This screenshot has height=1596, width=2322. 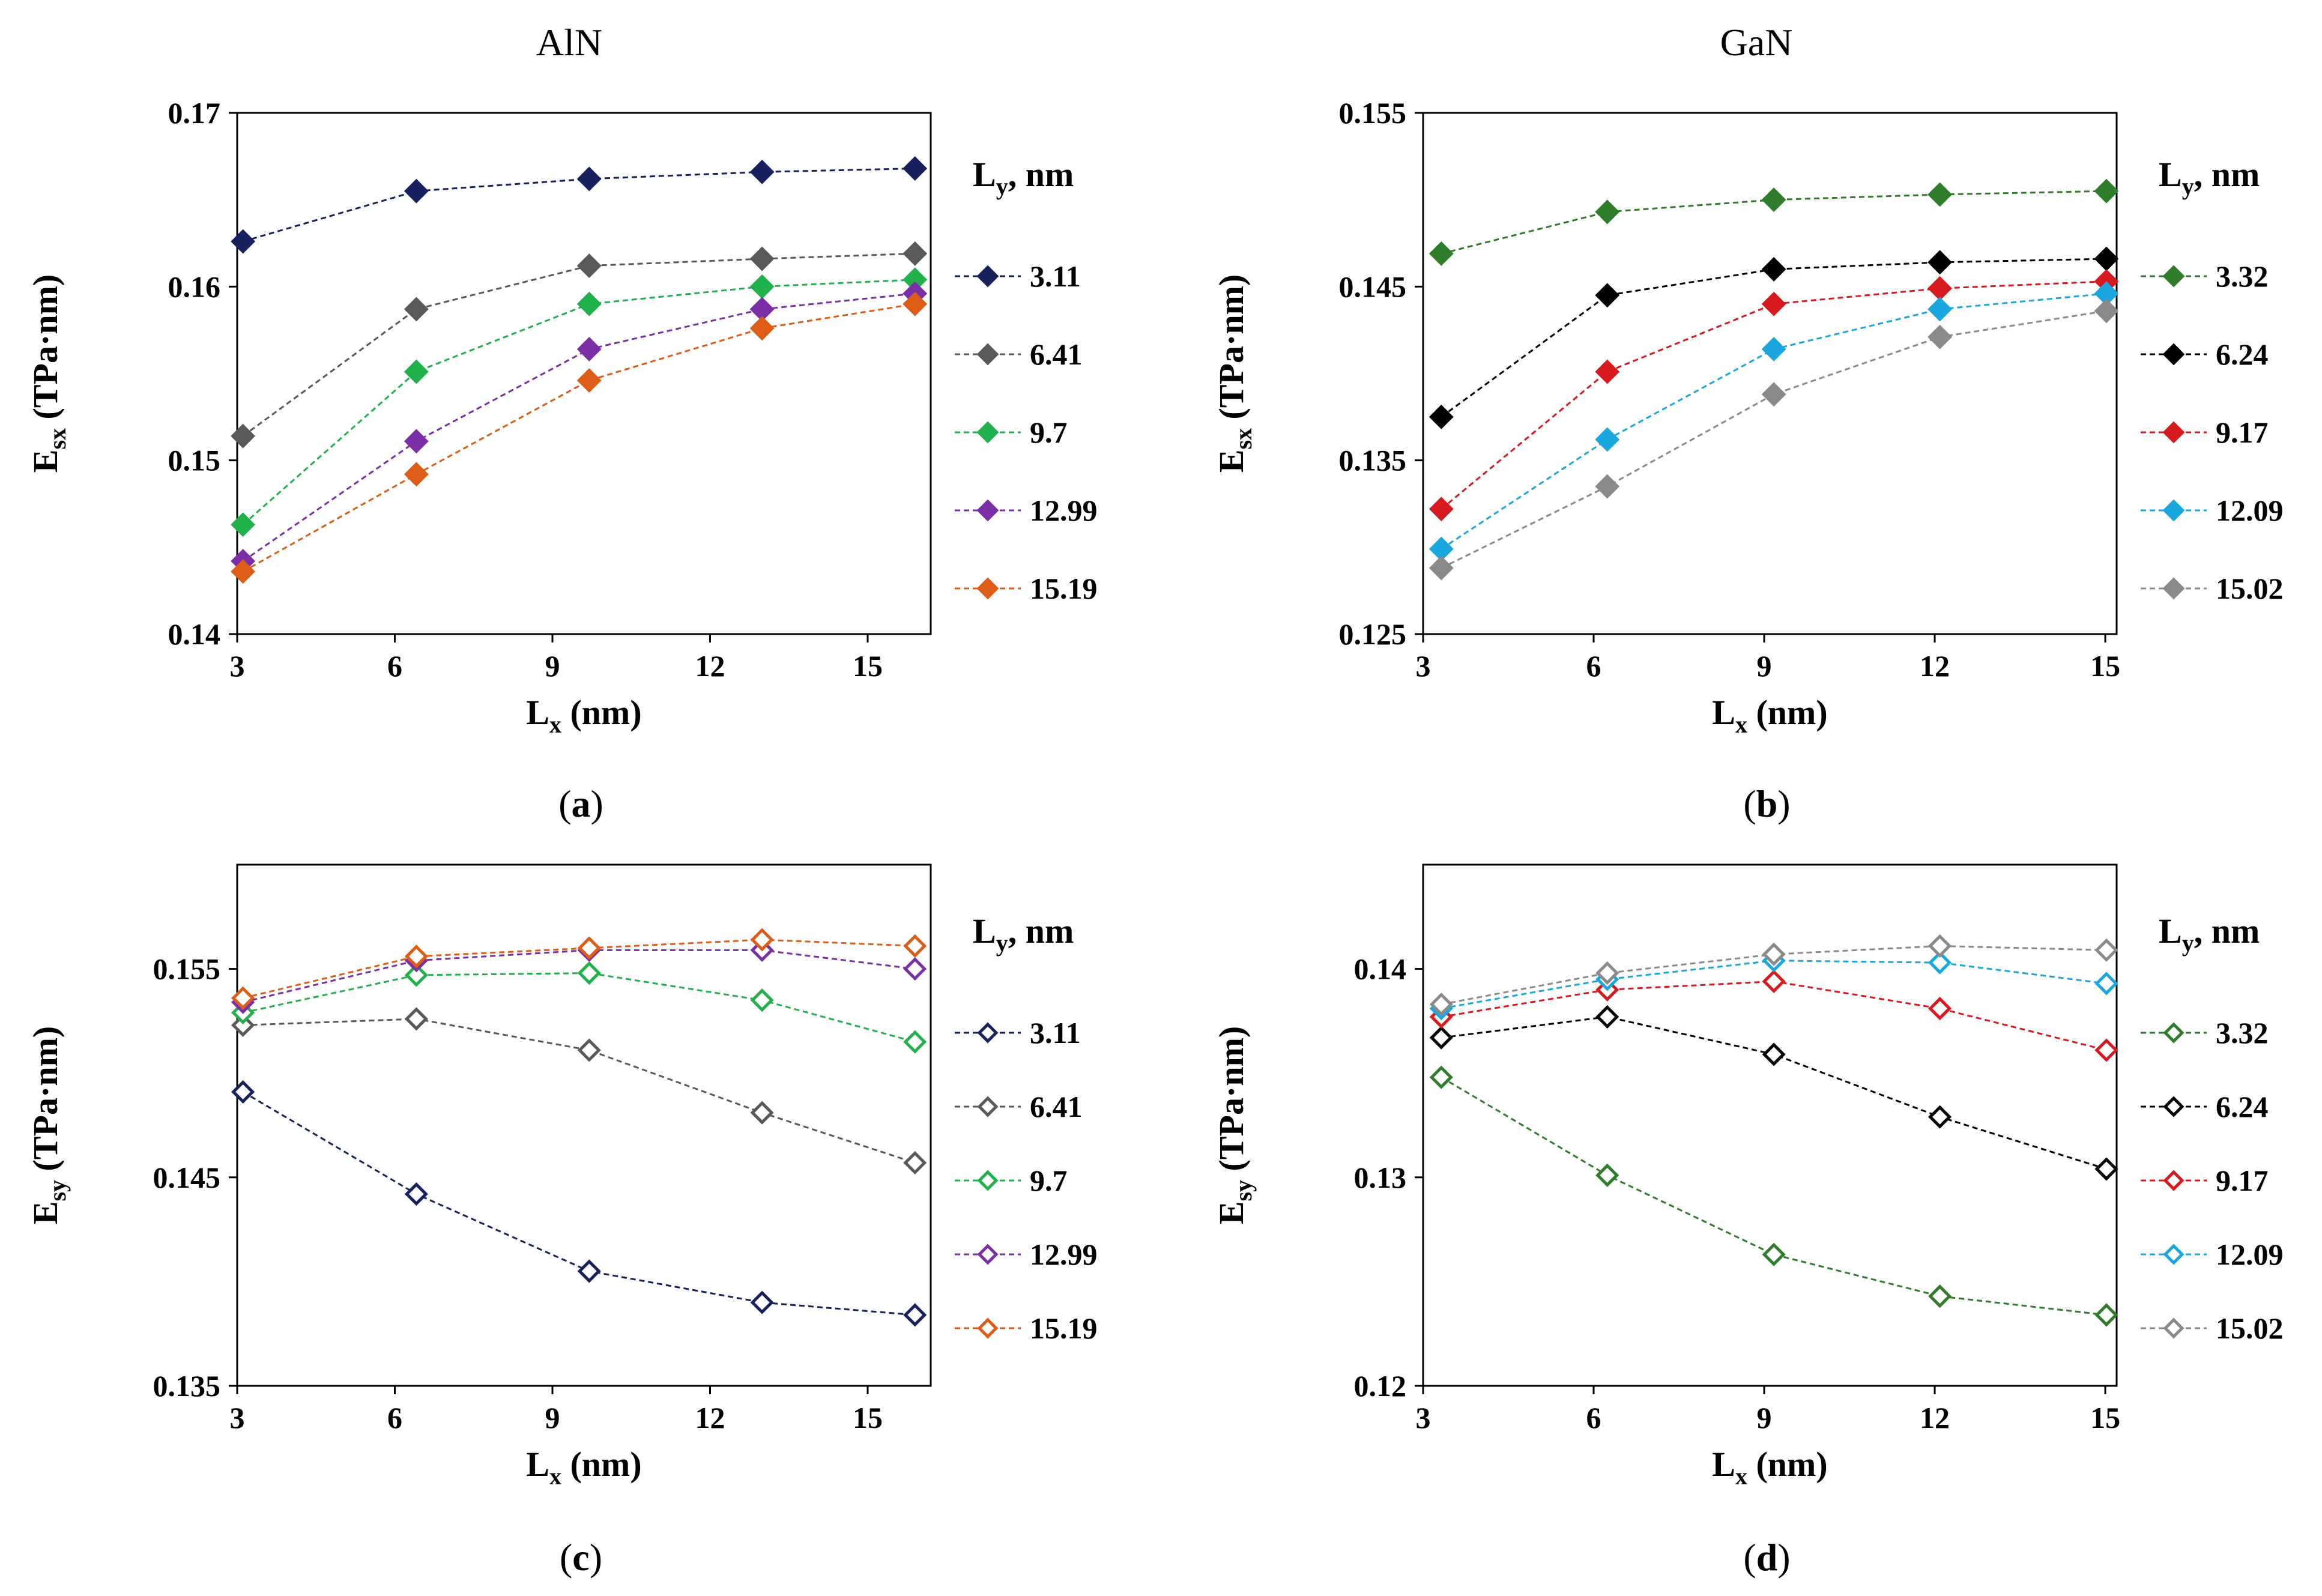 I want to click on panel-caption: (d), so click(x=1766, y=1557).